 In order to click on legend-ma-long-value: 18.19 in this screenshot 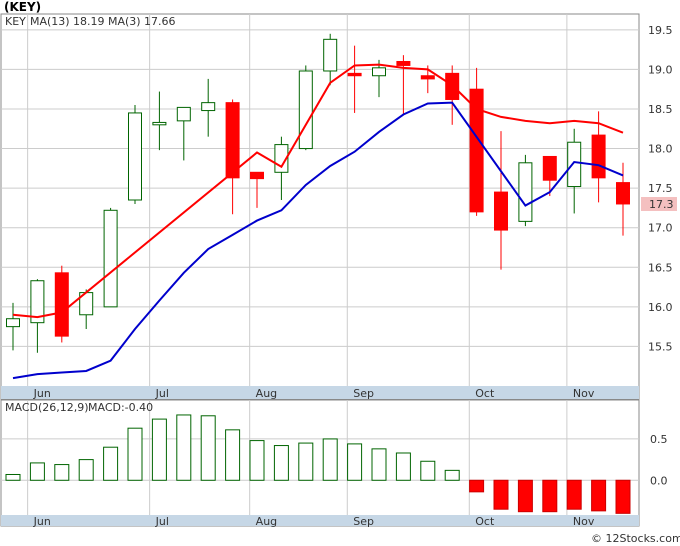, I will do `click(89, 21)`.